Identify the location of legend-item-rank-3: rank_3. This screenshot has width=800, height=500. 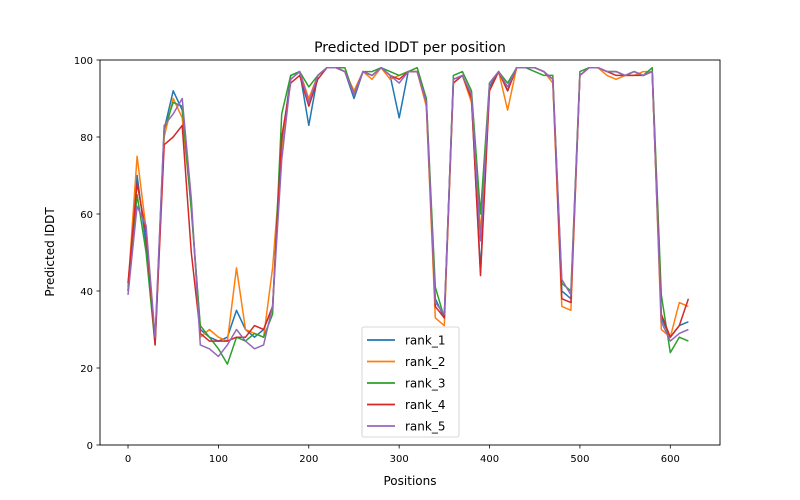
(406, 384).